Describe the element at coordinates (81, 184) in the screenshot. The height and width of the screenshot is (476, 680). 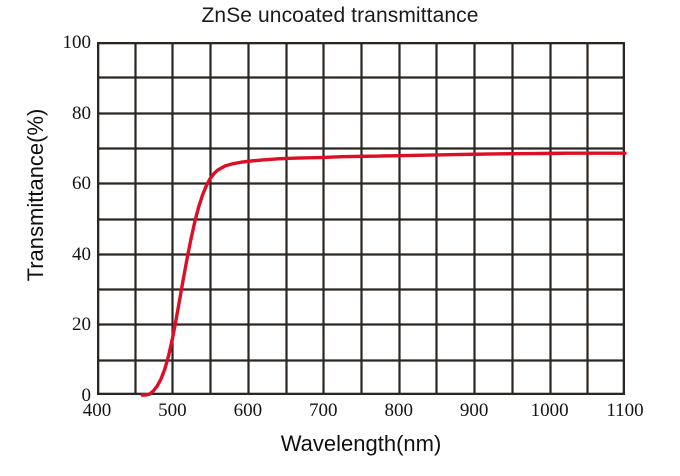
I see `y-tick-label: 60` at that location.